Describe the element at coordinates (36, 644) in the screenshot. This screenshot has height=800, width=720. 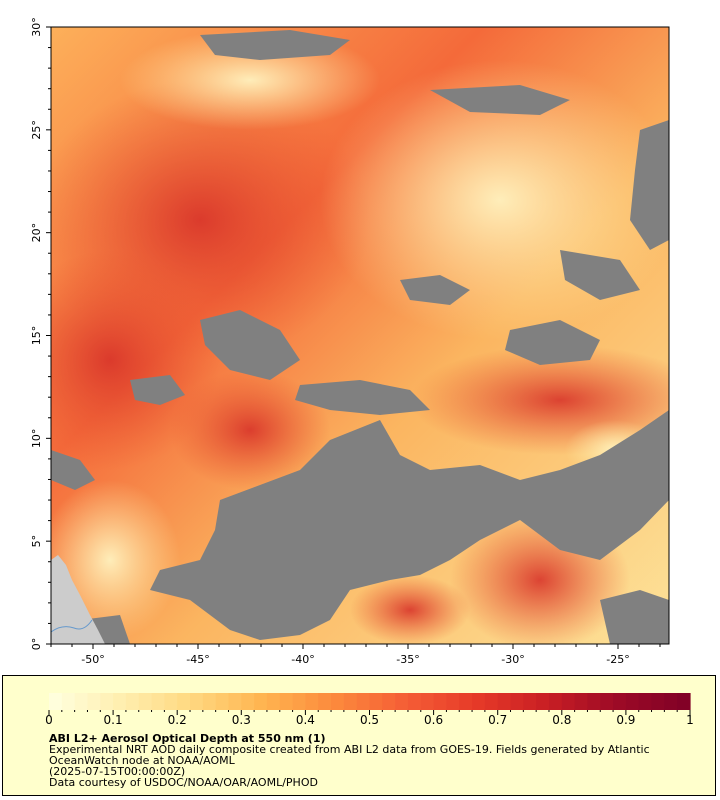
I see `lat-tick-label: 0°` at that location.